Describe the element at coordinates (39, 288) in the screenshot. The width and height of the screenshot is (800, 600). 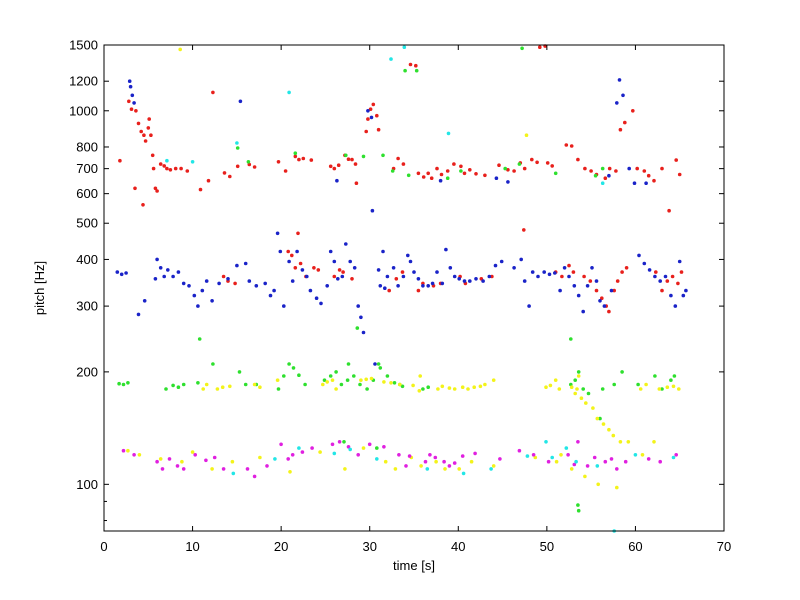
I see `y-axis-label: pitch [Hz]` at that location.